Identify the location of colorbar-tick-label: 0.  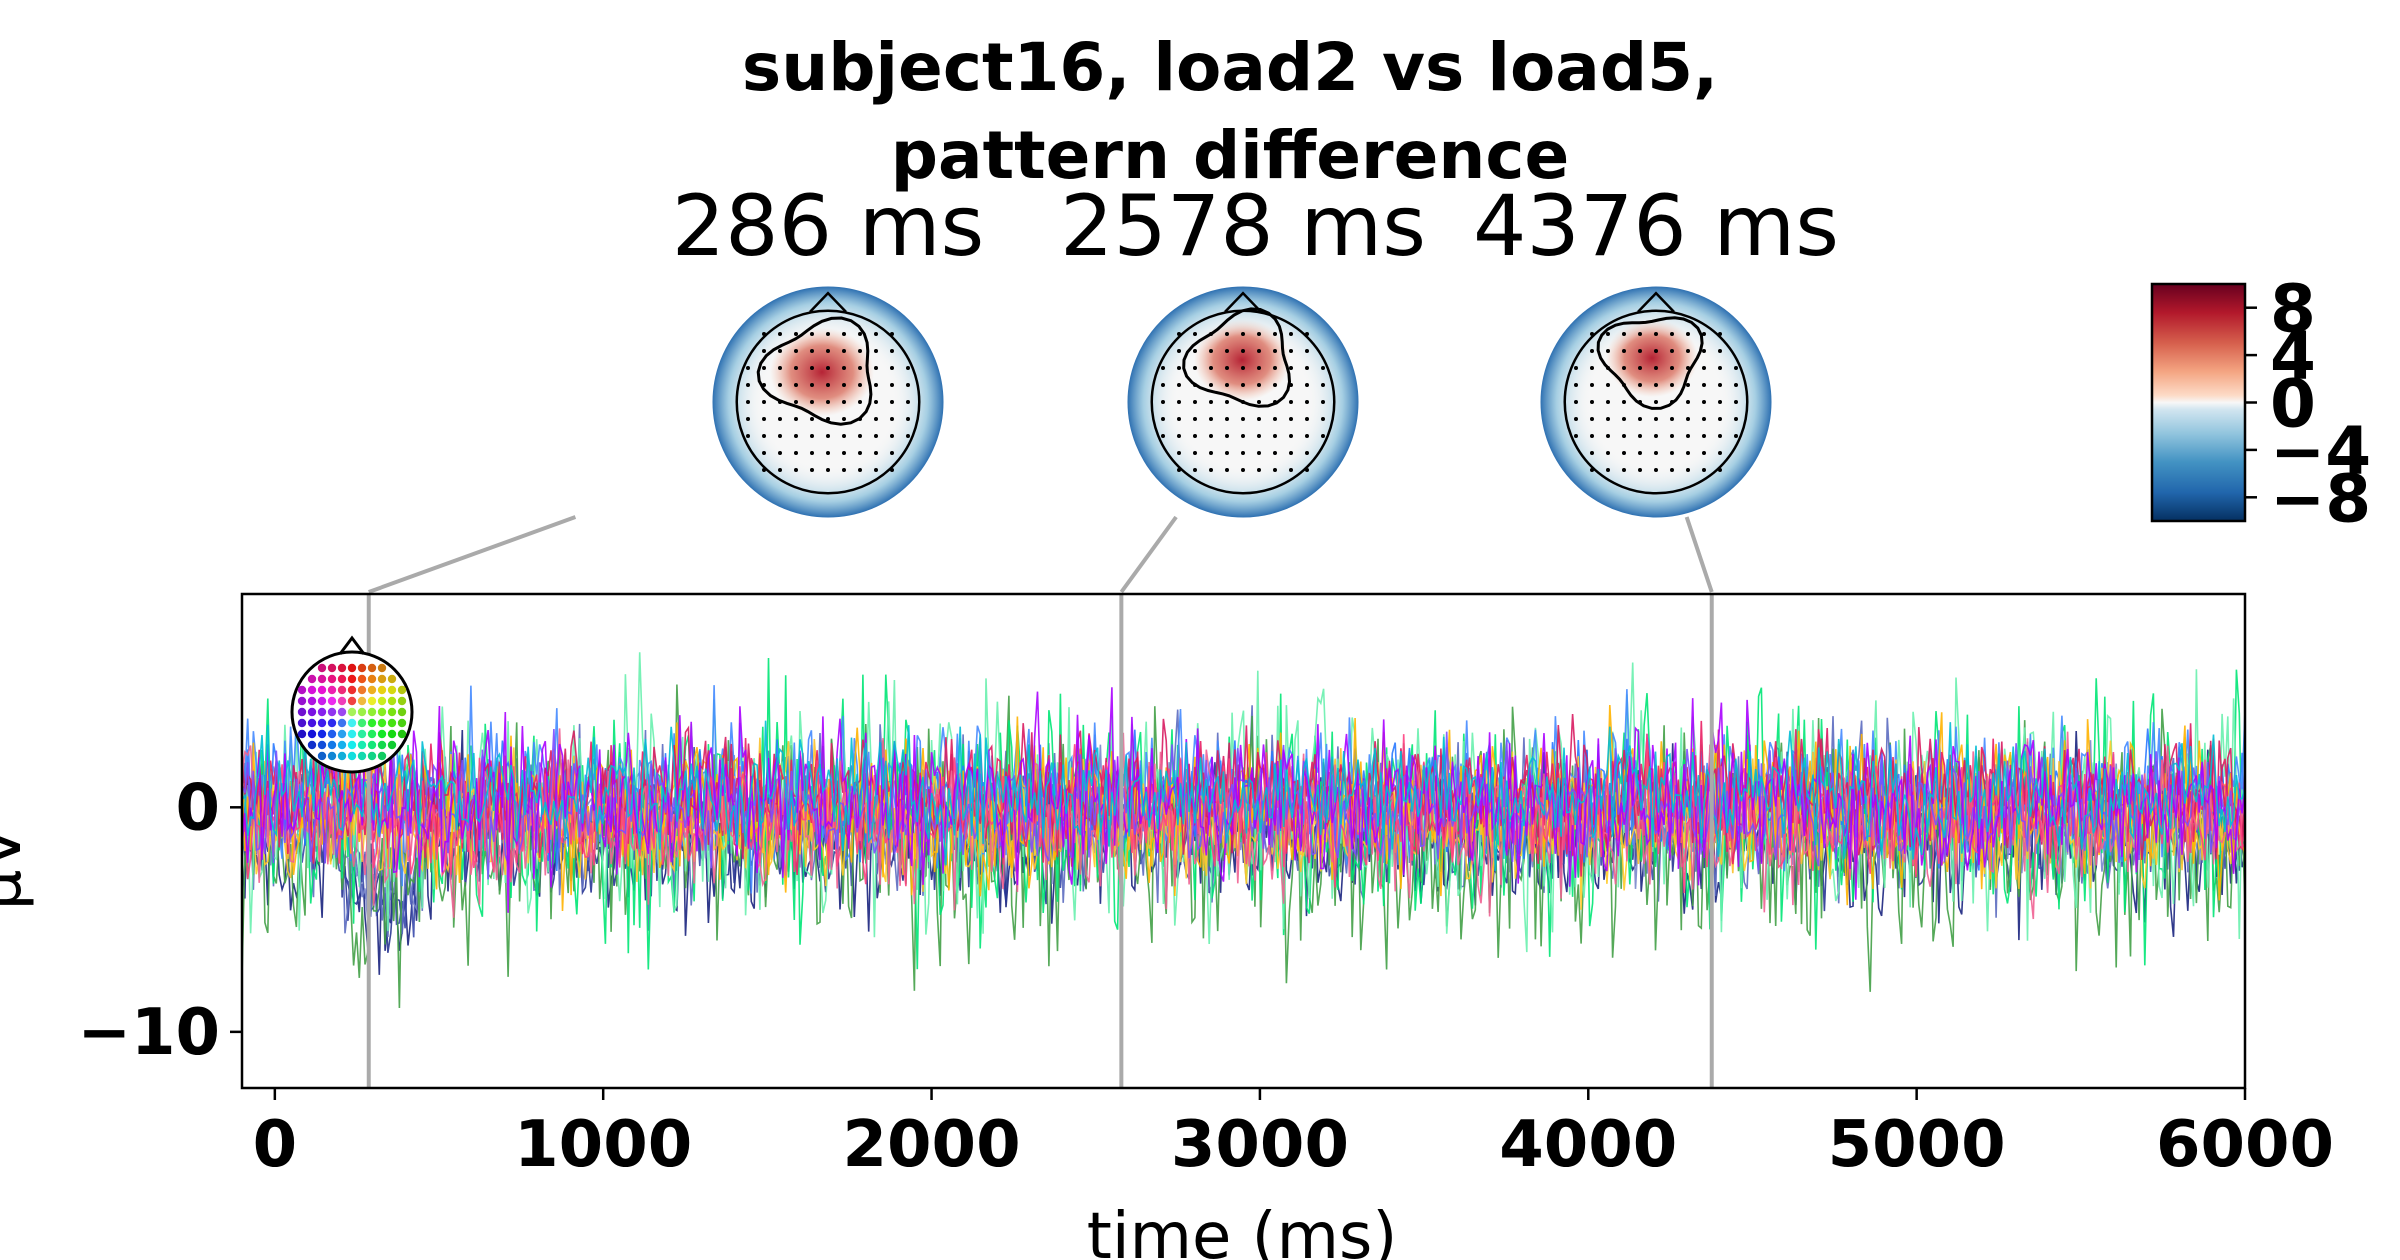
(2293, 404).